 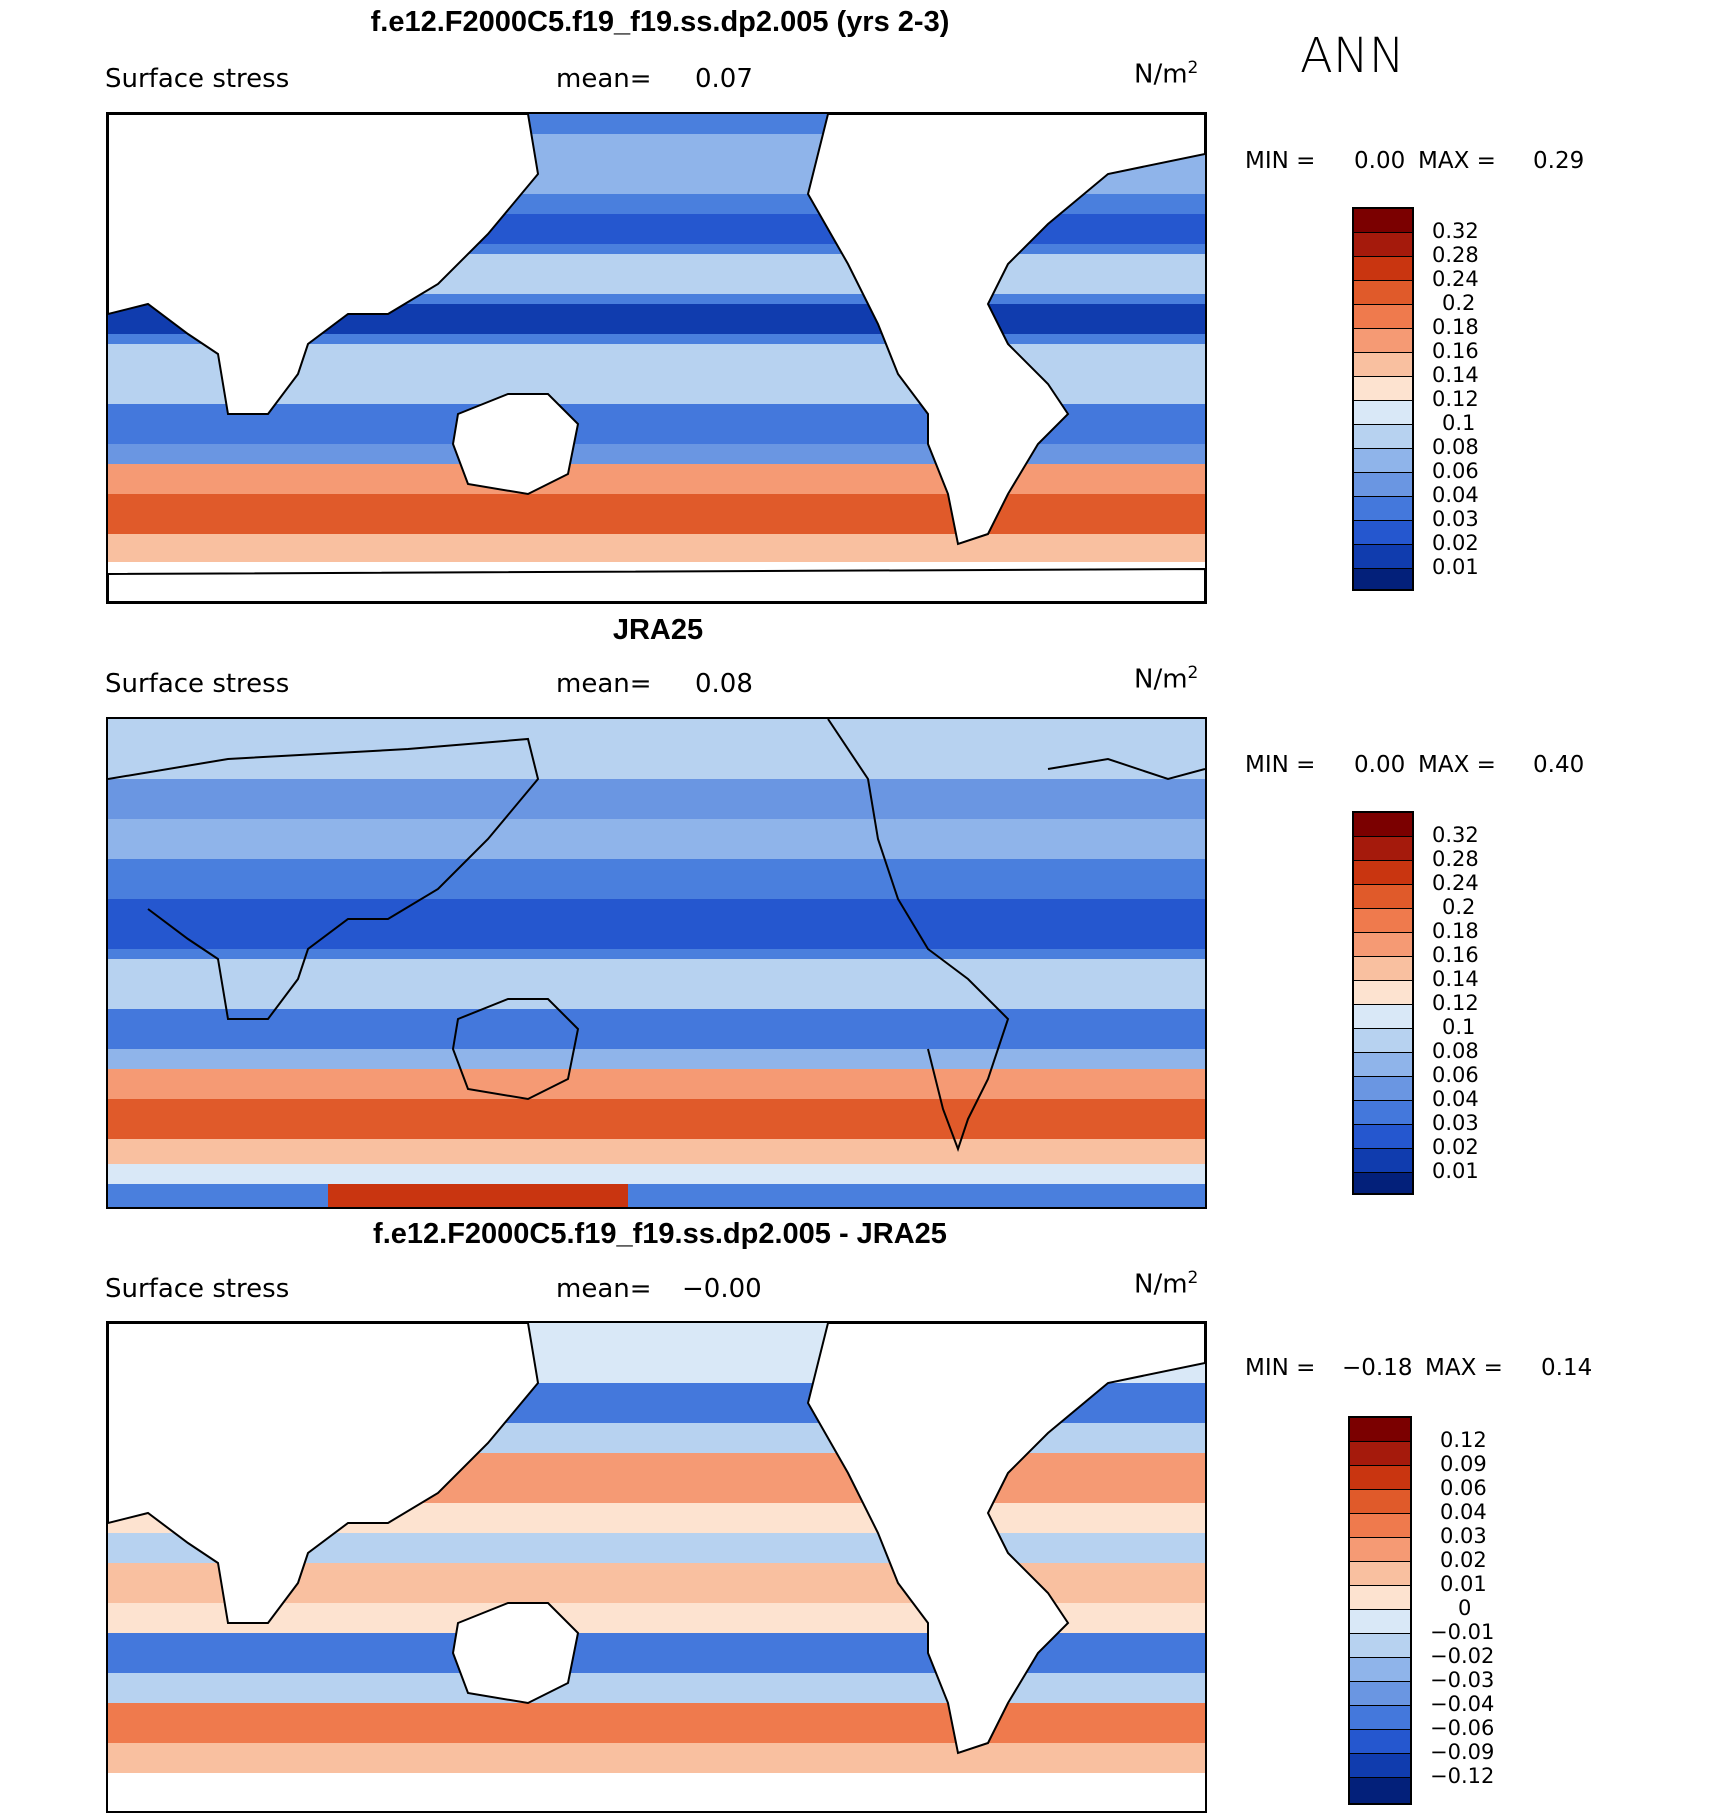 I want to click on colorbar-label: −0.01, so click(x=1462, y=1632).